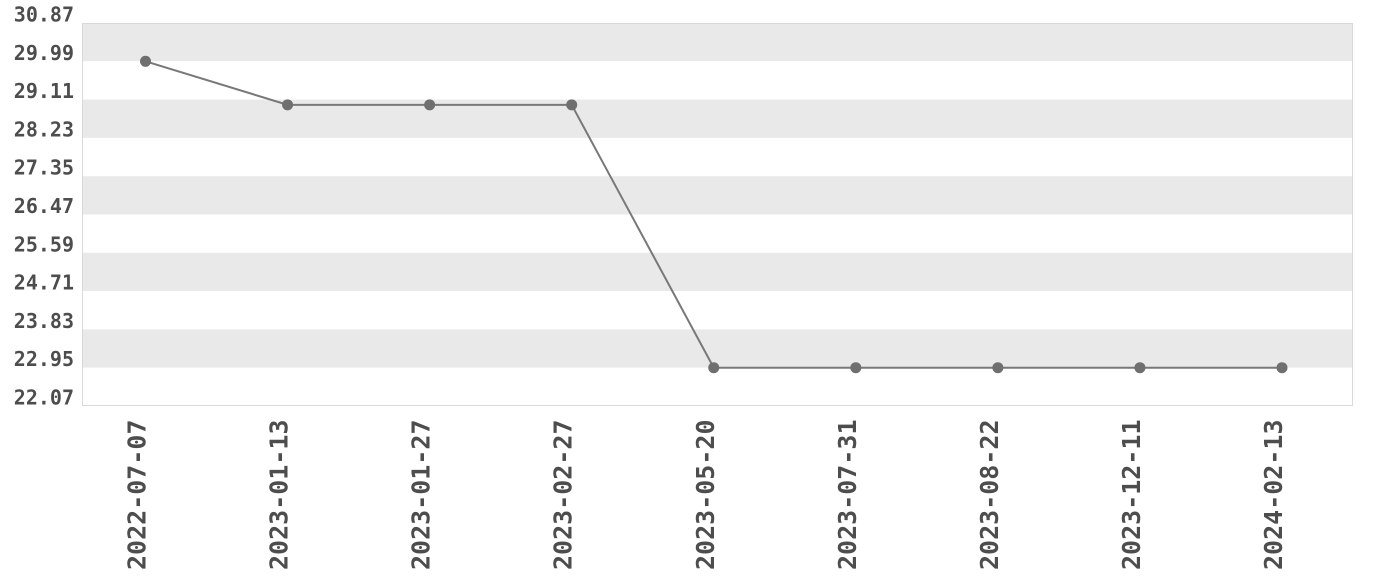 This screenshot has height=580, width=1380. I want to click on x-axis-tick-label: 2022-07-07, so click(137, 494).